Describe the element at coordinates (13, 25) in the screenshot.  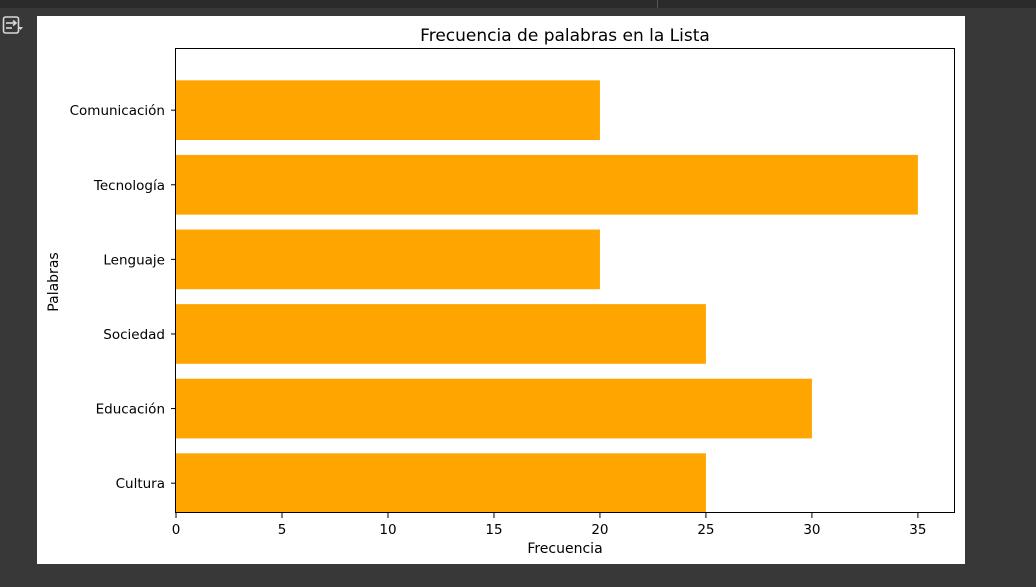
I see `output-toggle-icon` at that location.